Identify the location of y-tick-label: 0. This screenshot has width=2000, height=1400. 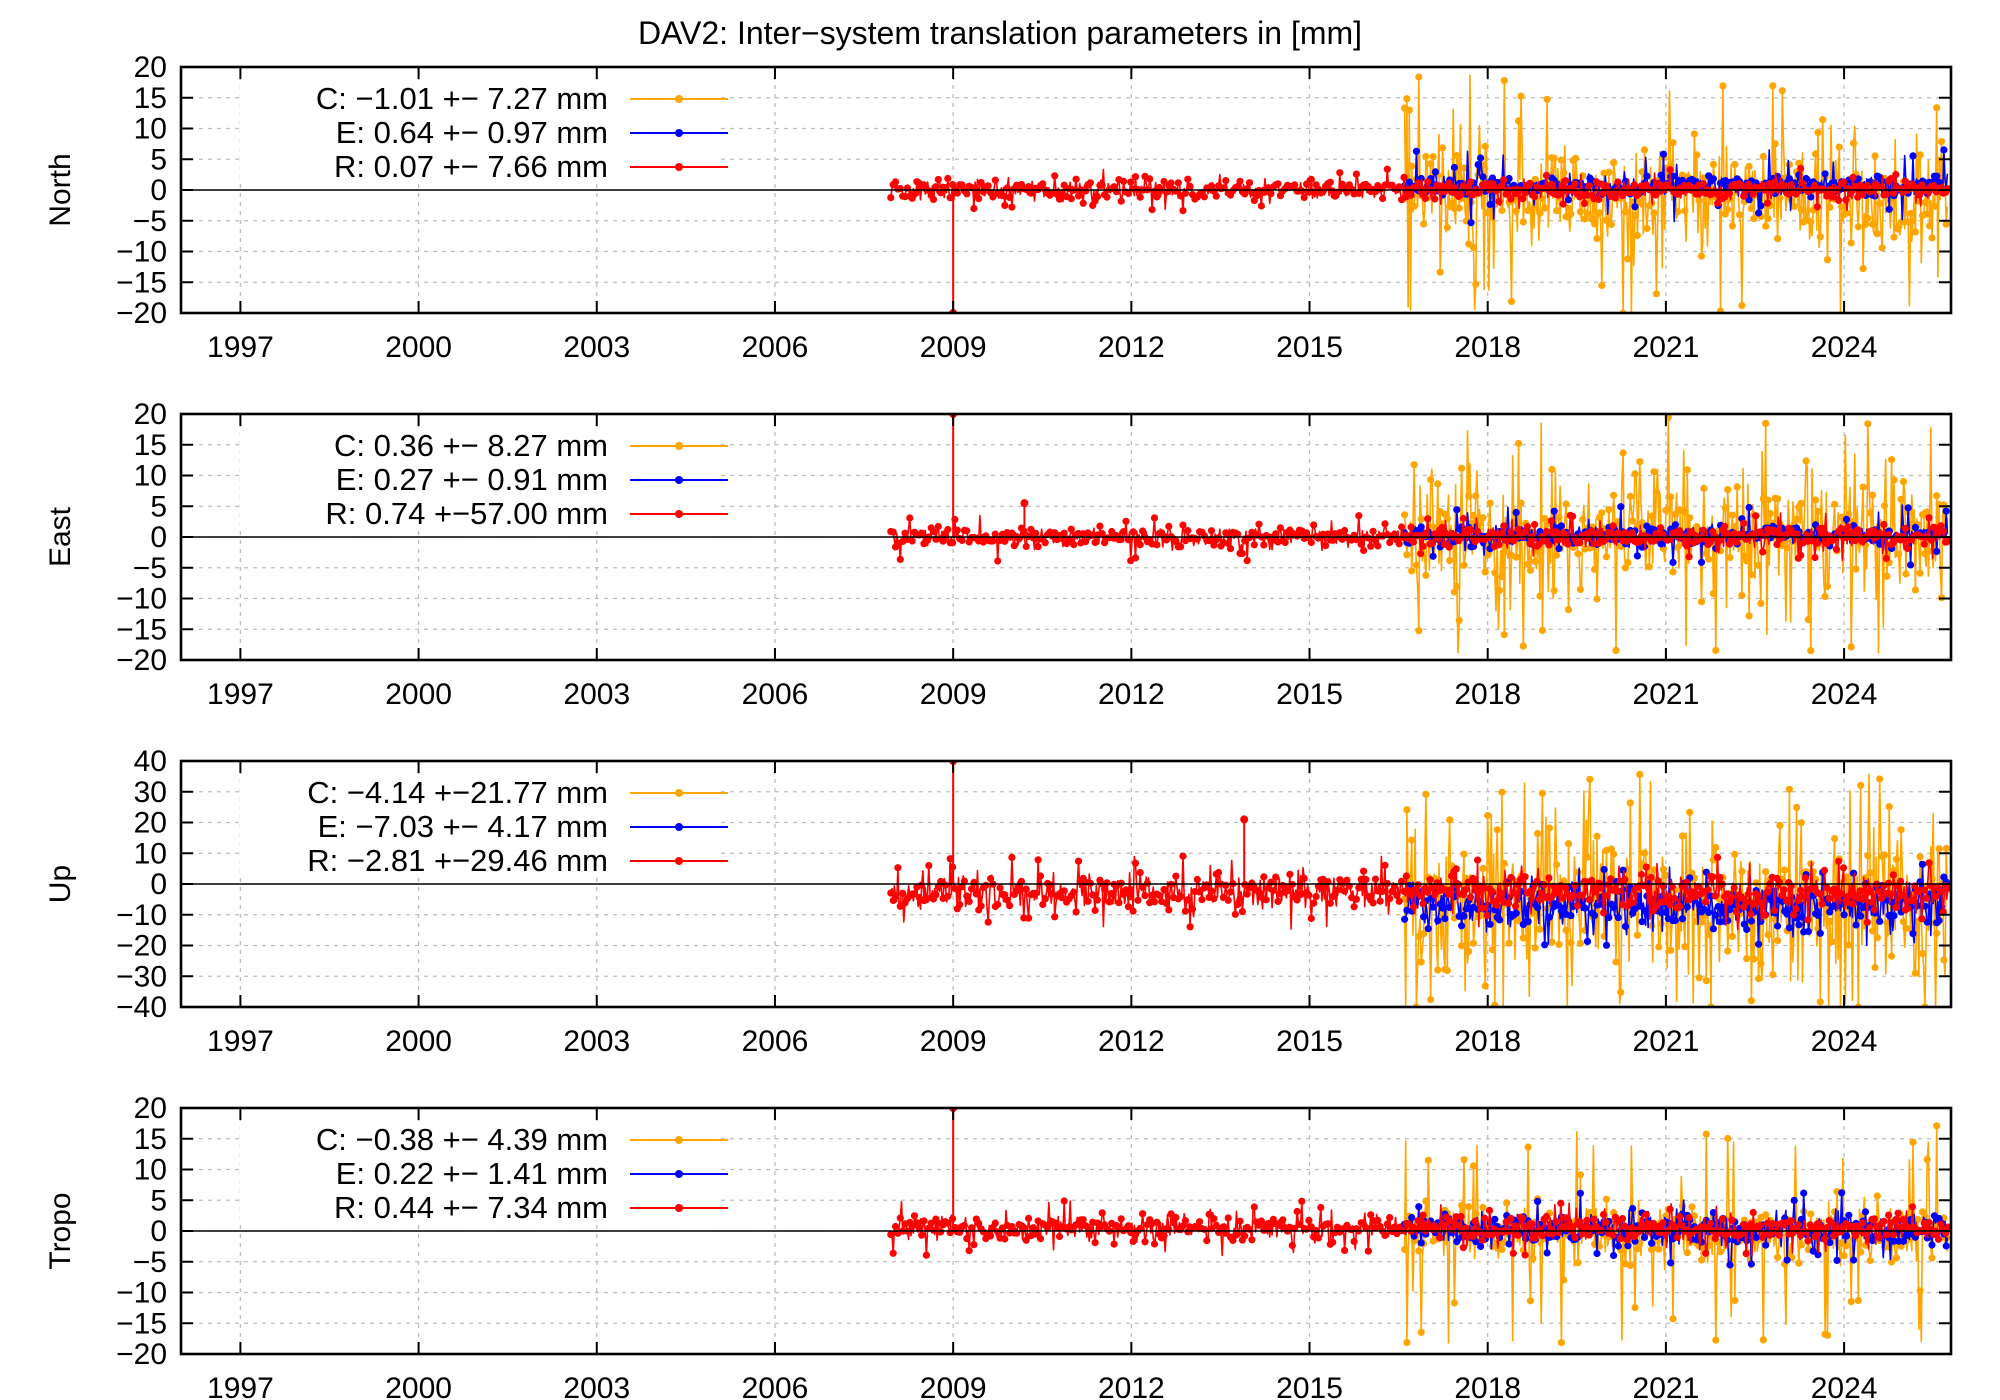
(158, 1231).